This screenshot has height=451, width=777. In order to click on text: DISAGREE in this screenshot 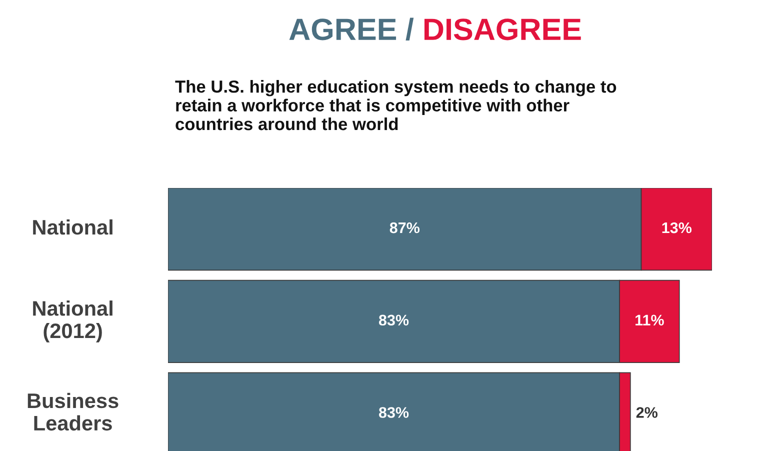, I will do `click(502, 29)`.